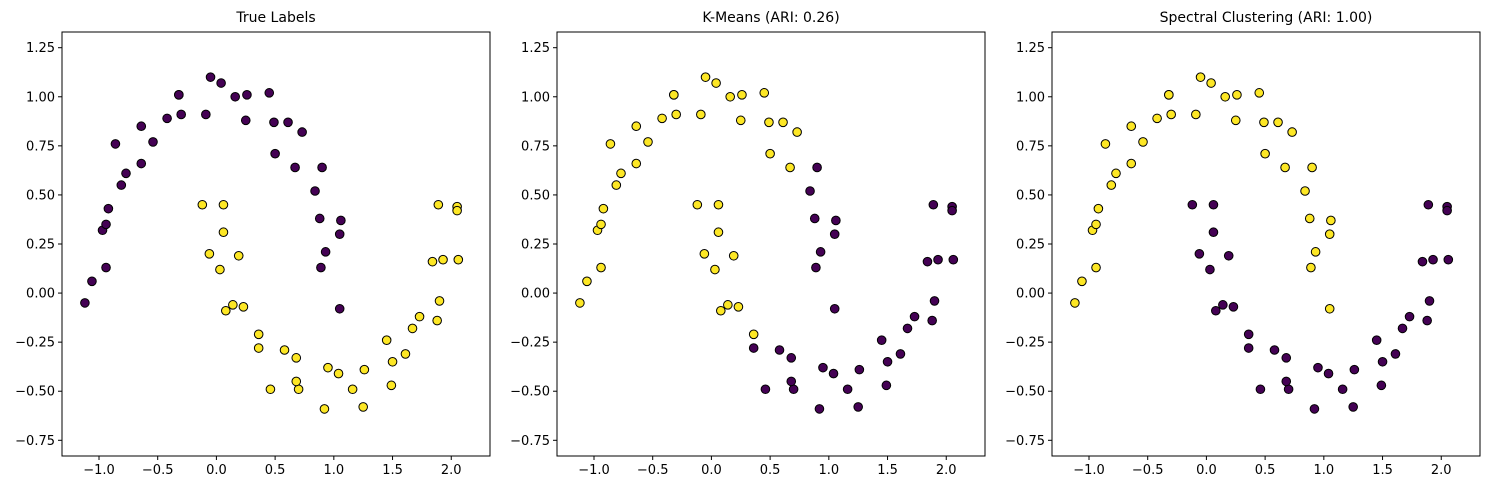  Describe the element at coordinates (1025, 343) in the screenshot. I see `y-tick-label: −0.25` at that location.